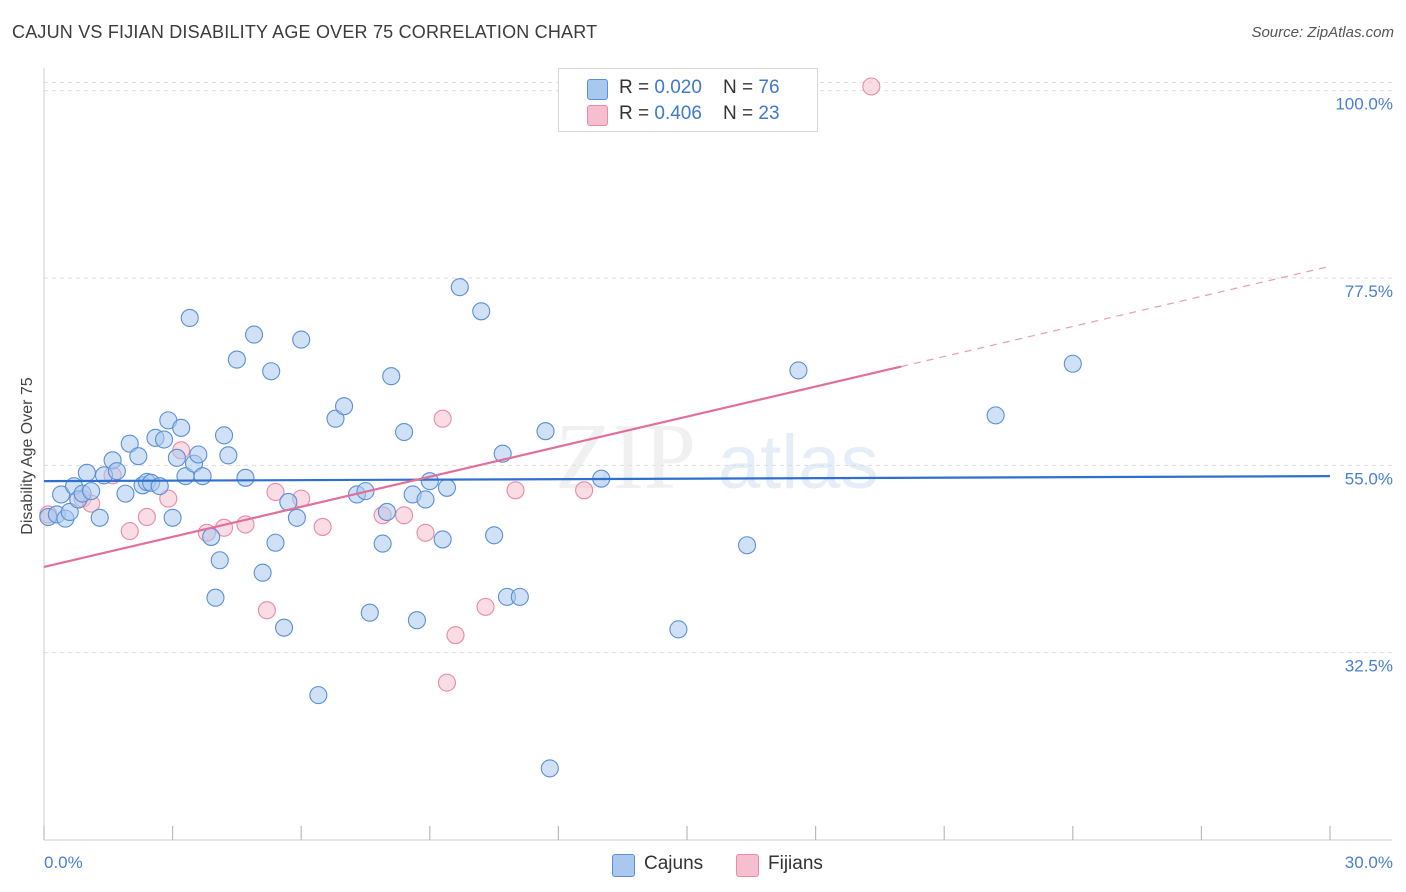  What do you see at coordinates (1369, 291) in the screenshot?
I see `y-tick-label: 77.5%` at bounding box center [1369, 291].